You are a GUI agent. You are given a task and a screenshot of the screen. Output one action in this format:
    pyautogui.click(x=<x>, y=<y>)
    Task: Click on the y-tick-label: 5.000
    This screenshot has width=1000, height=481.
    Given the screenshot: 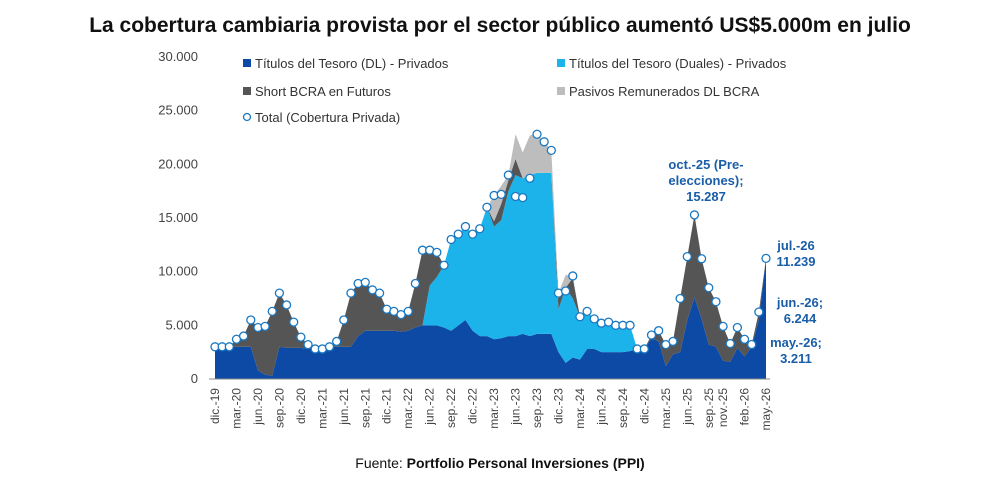 What is the action you would take?
    pyautogui.click(x=181, y=324)
    